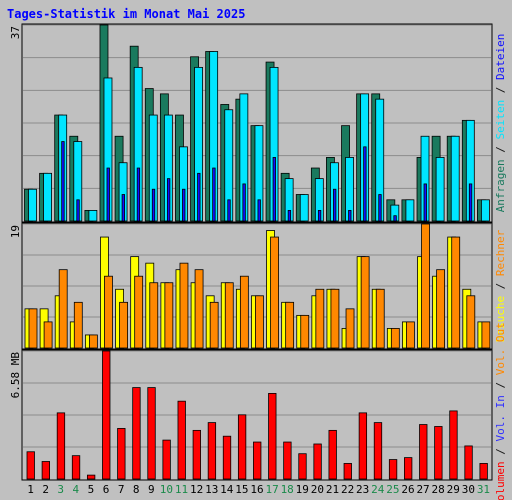 This screenshot has height=500, width=512. I want to click on x-tick-label: 6, so click(106, 489).